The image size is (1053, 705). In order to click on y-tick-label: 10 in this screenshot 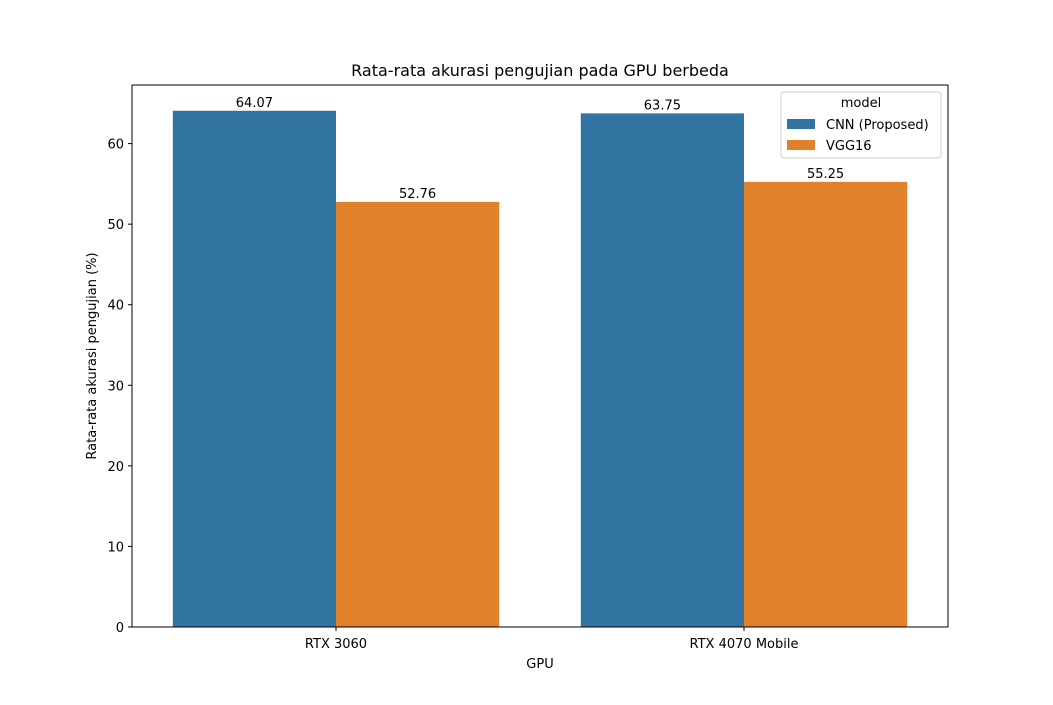, I will do `click(115, 547)`.